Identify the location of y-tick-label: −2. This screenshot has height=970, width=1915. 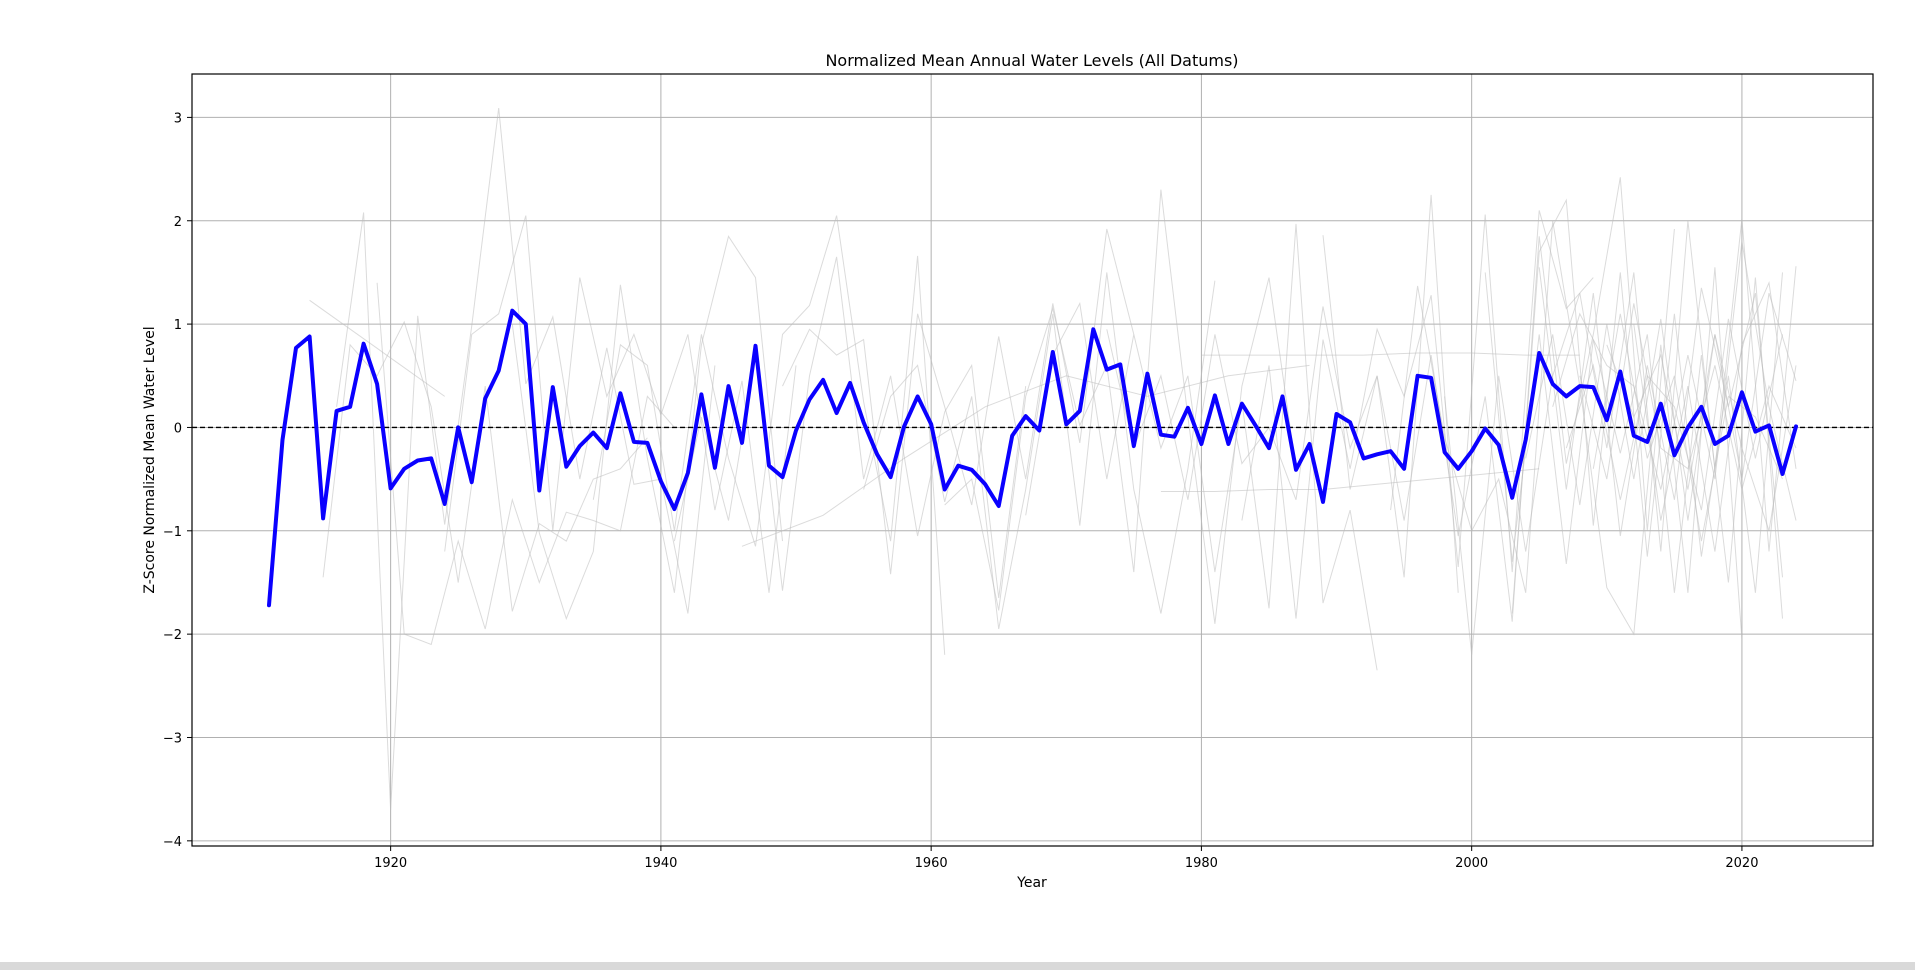
(172, 635).